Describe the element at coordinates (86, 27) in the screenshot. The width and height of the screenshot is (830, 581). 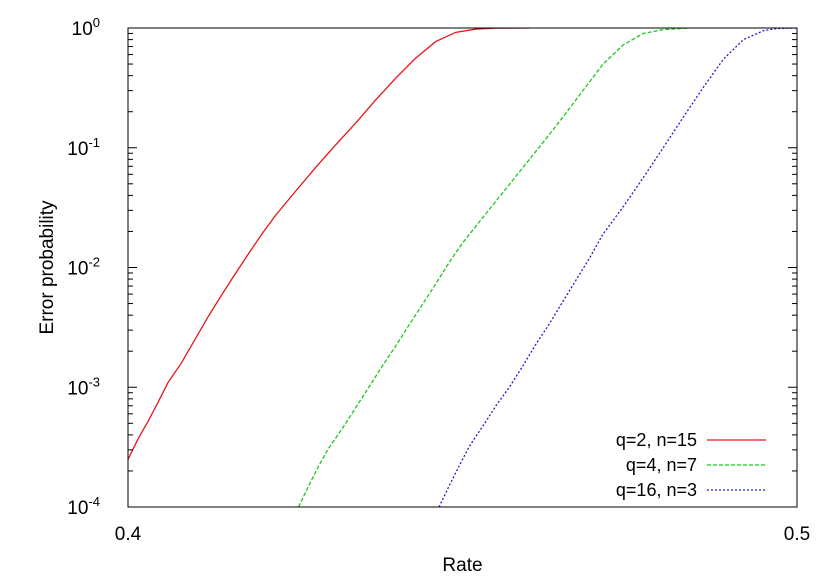
I see `y-tick-label: 10⁰` at that location.